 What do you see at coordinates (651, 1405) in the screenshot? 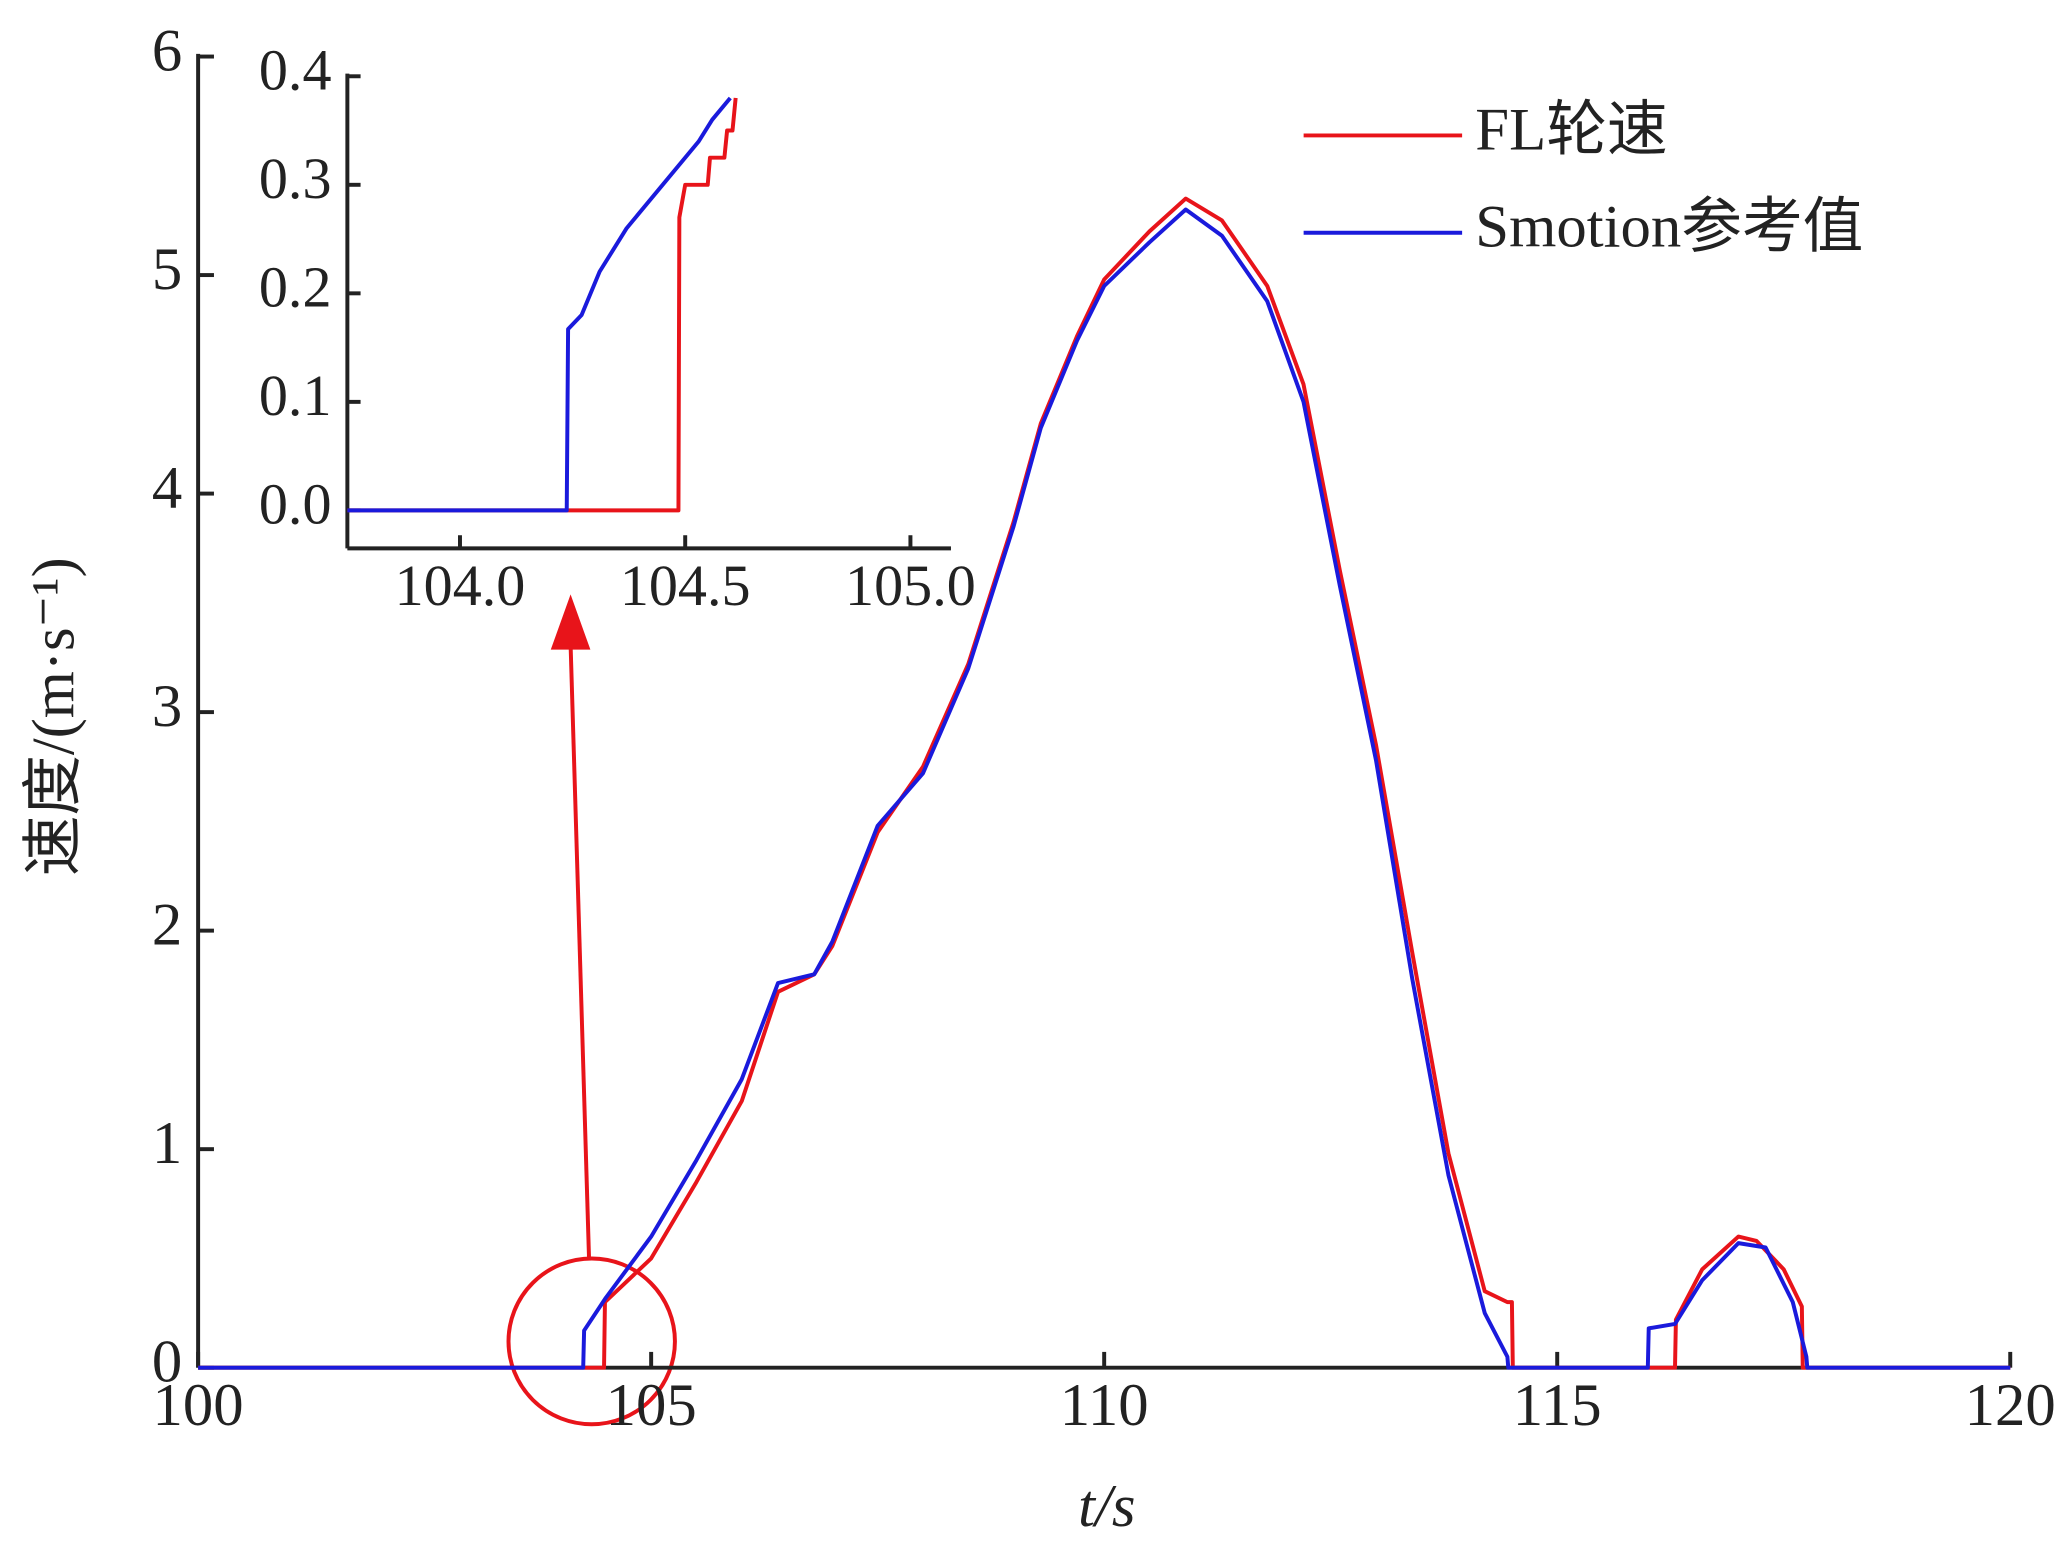
I see `x-tick-label: 105` at bounding box center [651, 1405].